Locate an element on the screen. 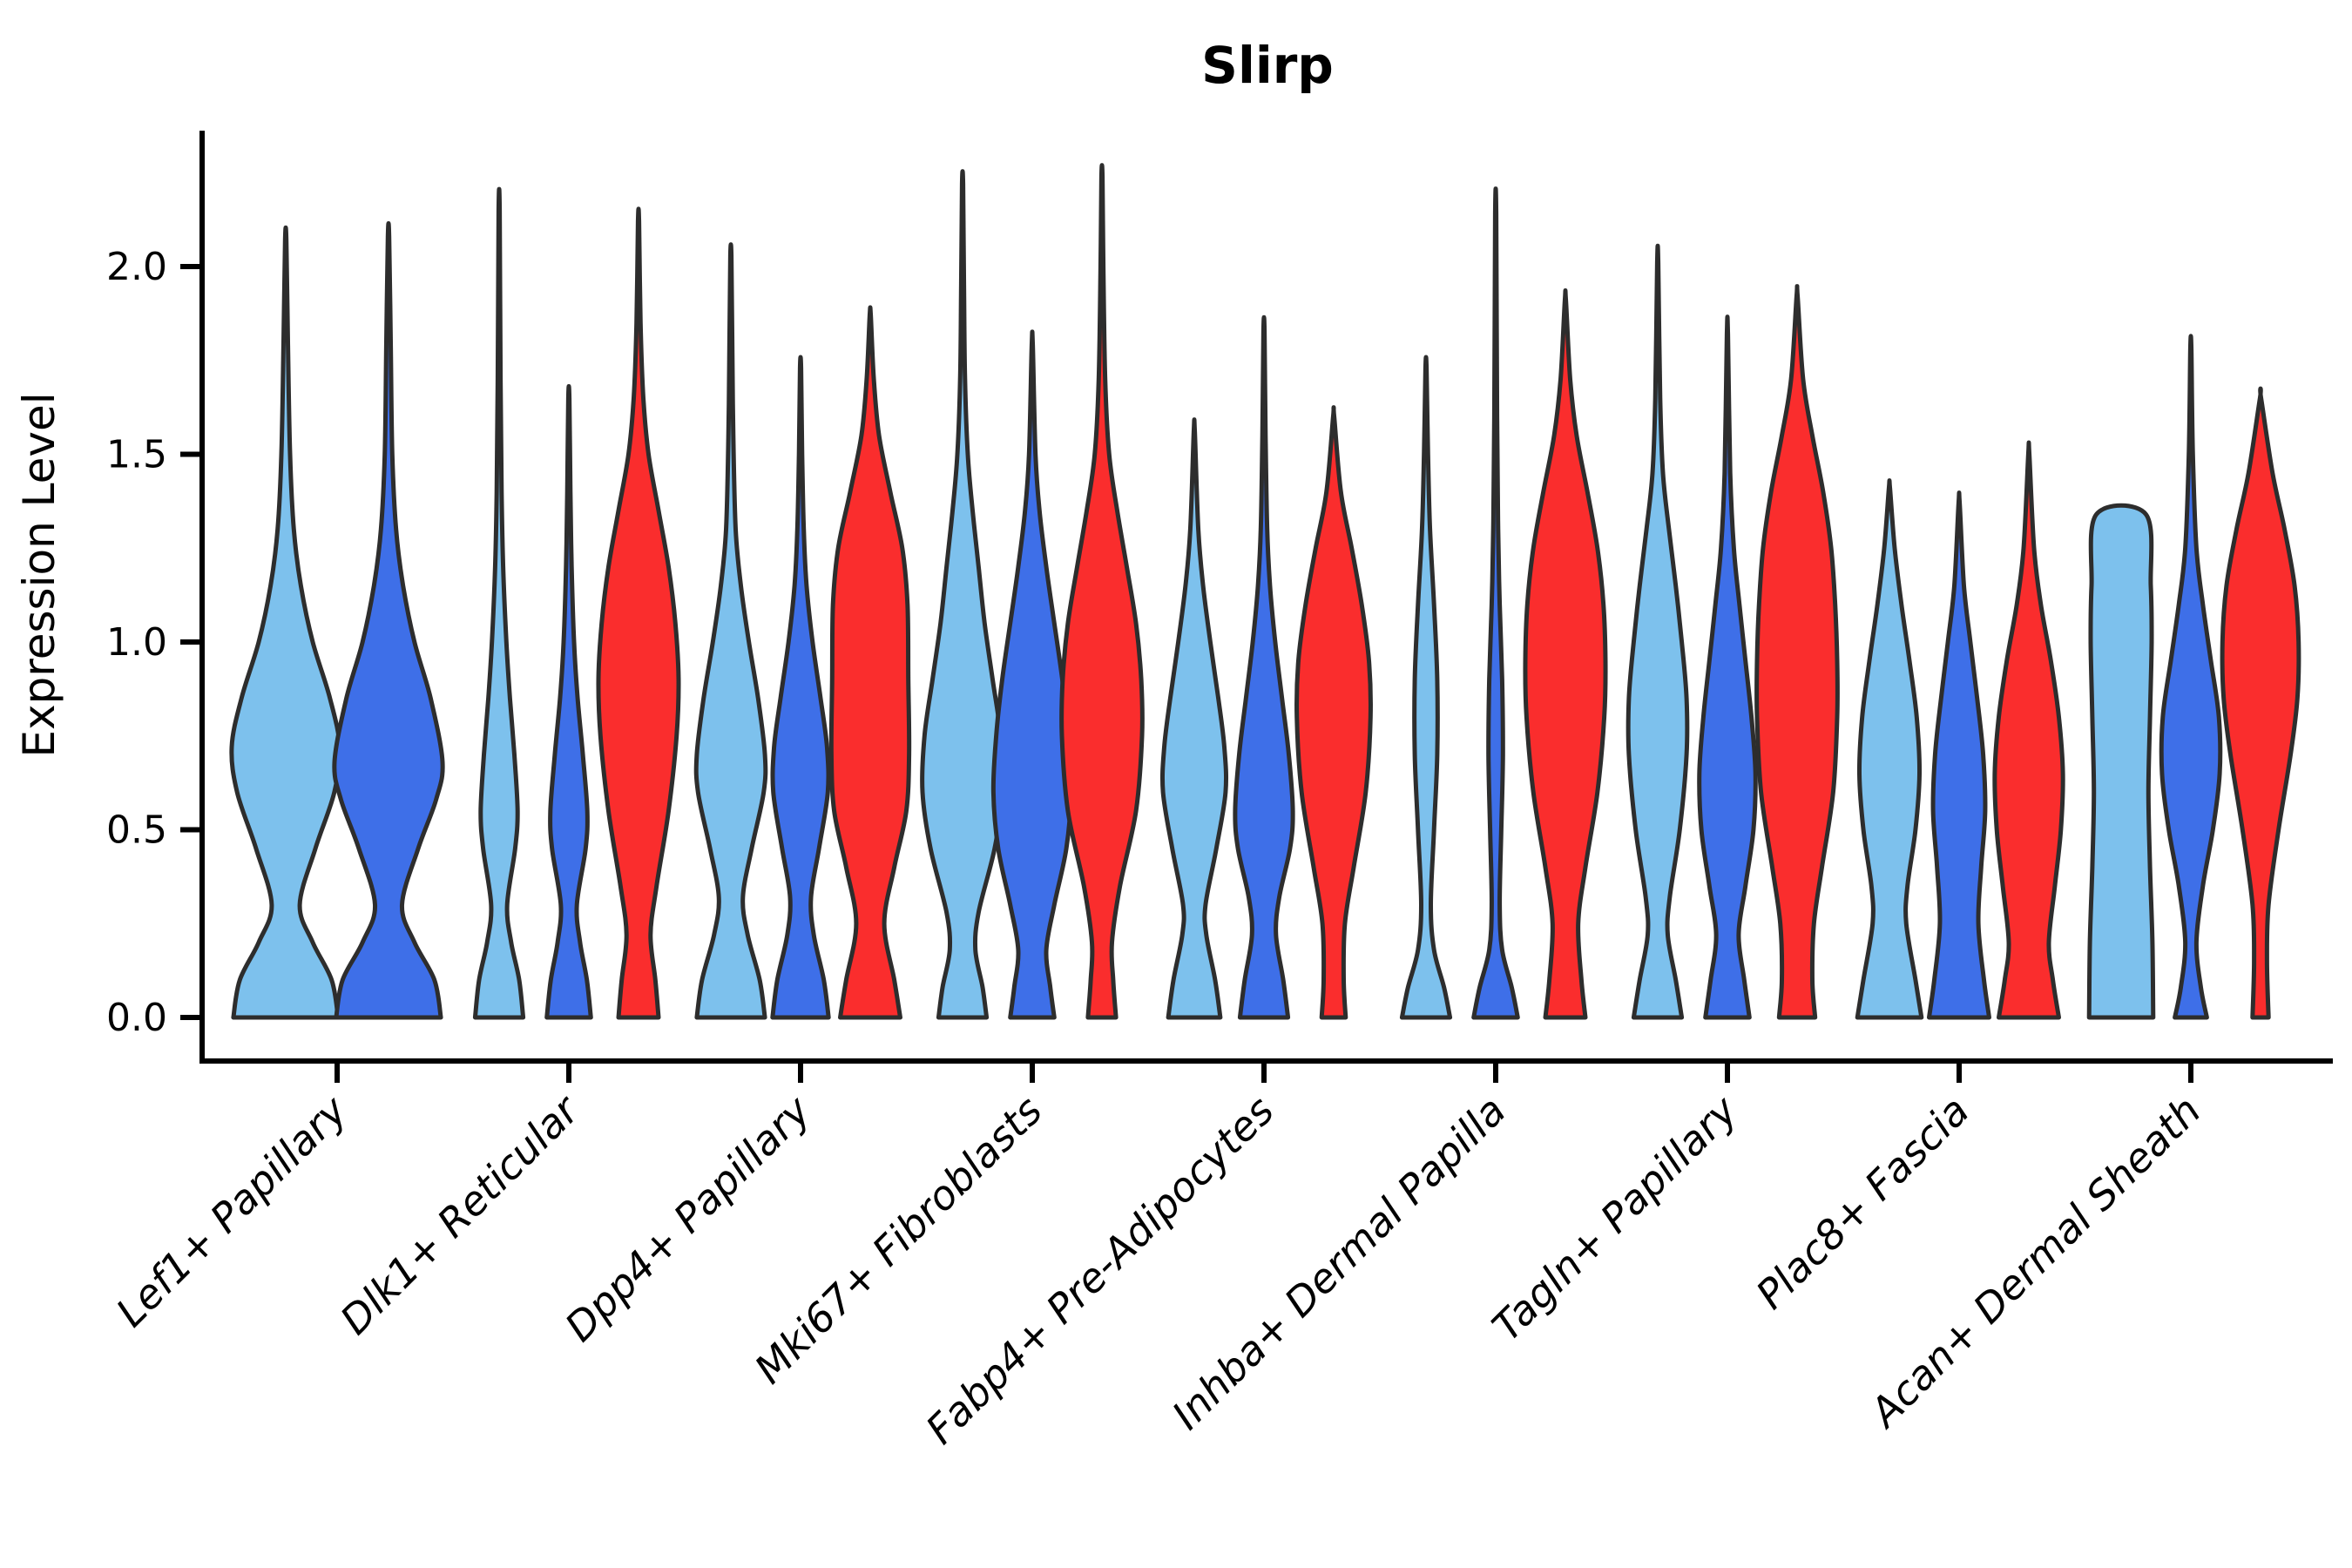 Image resolution: width=2352 pixels, height=1568 pixels. violin-2-red is located at coordinates (870, 662).